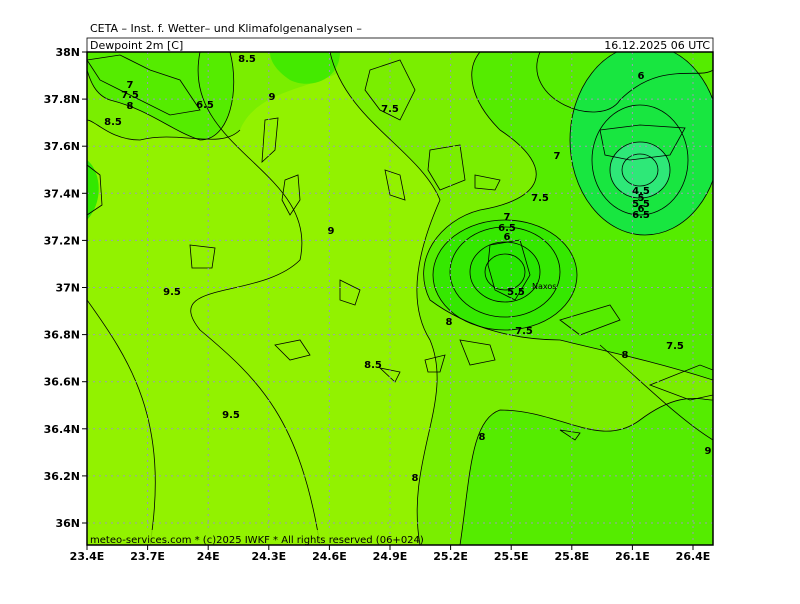 This screenshot has height=604, width=800. Describe the element at coordinates (390, 556) in the screenshot. I see `lon-label: 24.9E` at that location.